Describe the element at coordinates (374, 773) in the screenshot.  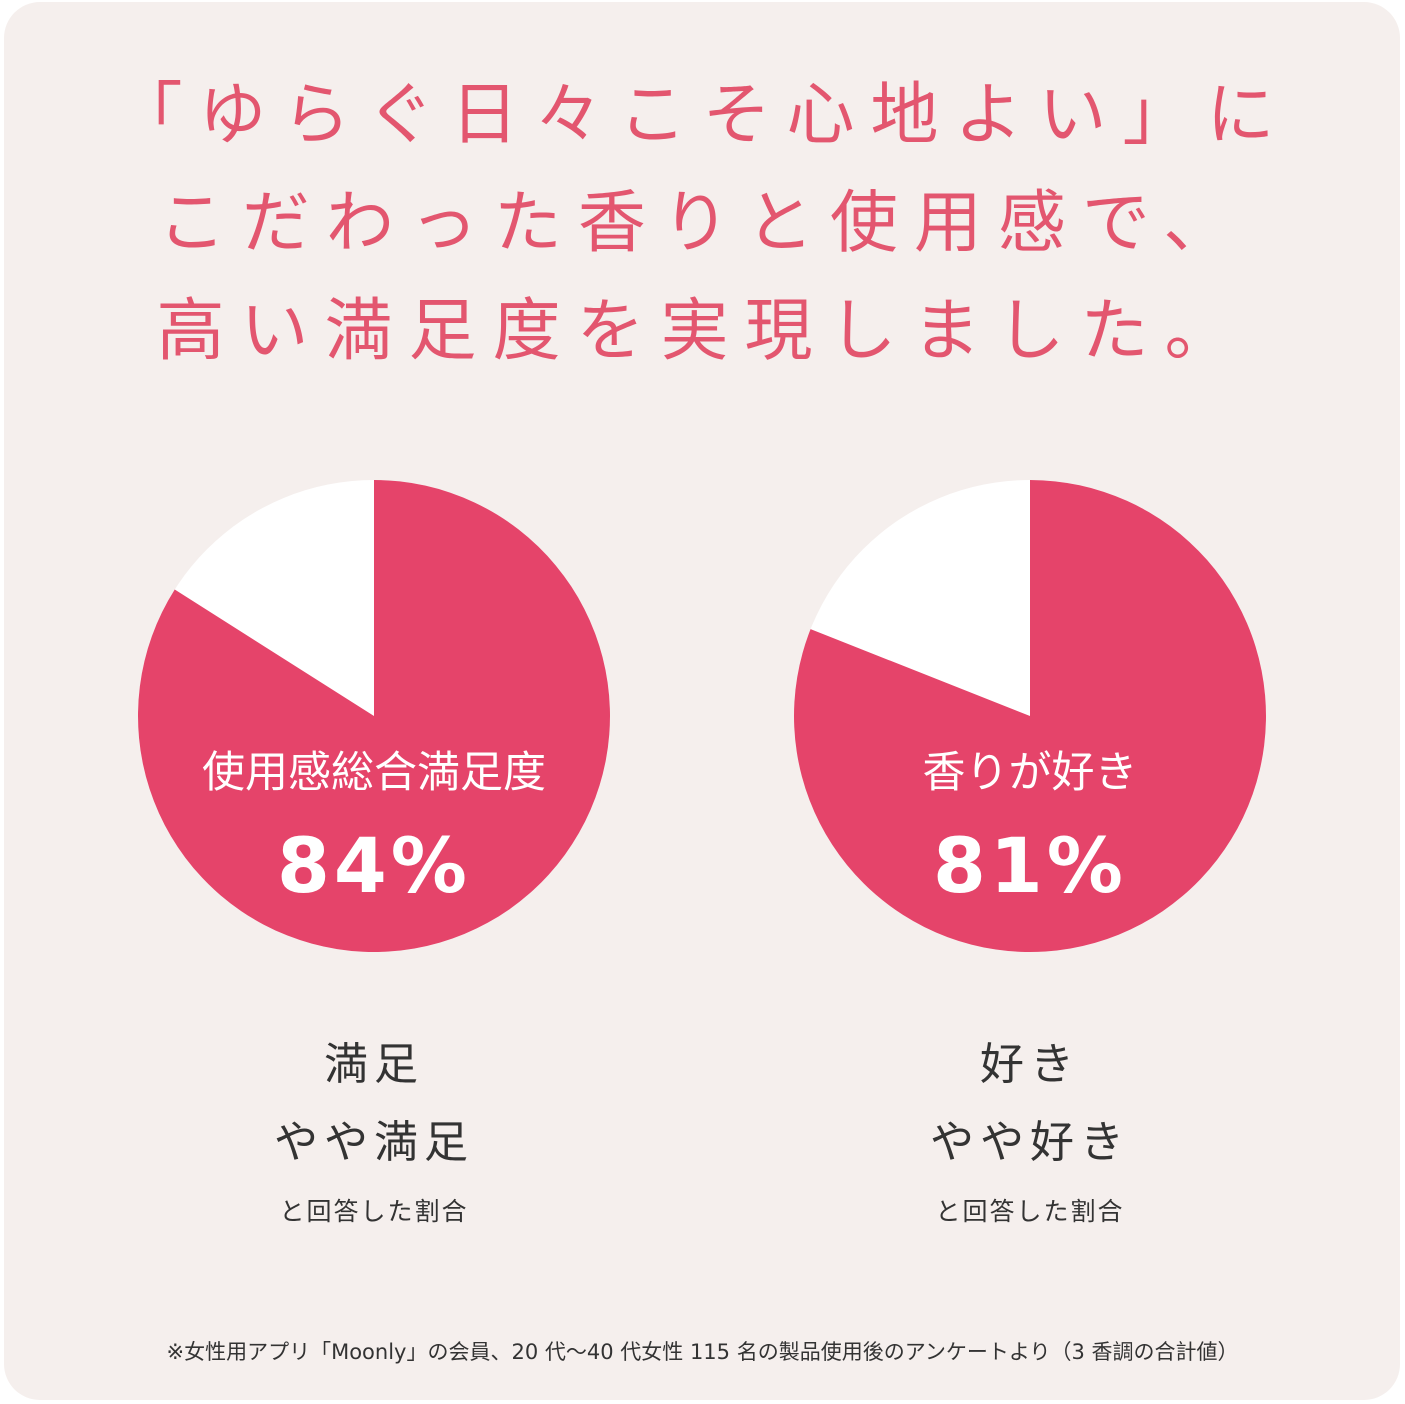
I see `pie-label: 使用感総合満足度` at that location.